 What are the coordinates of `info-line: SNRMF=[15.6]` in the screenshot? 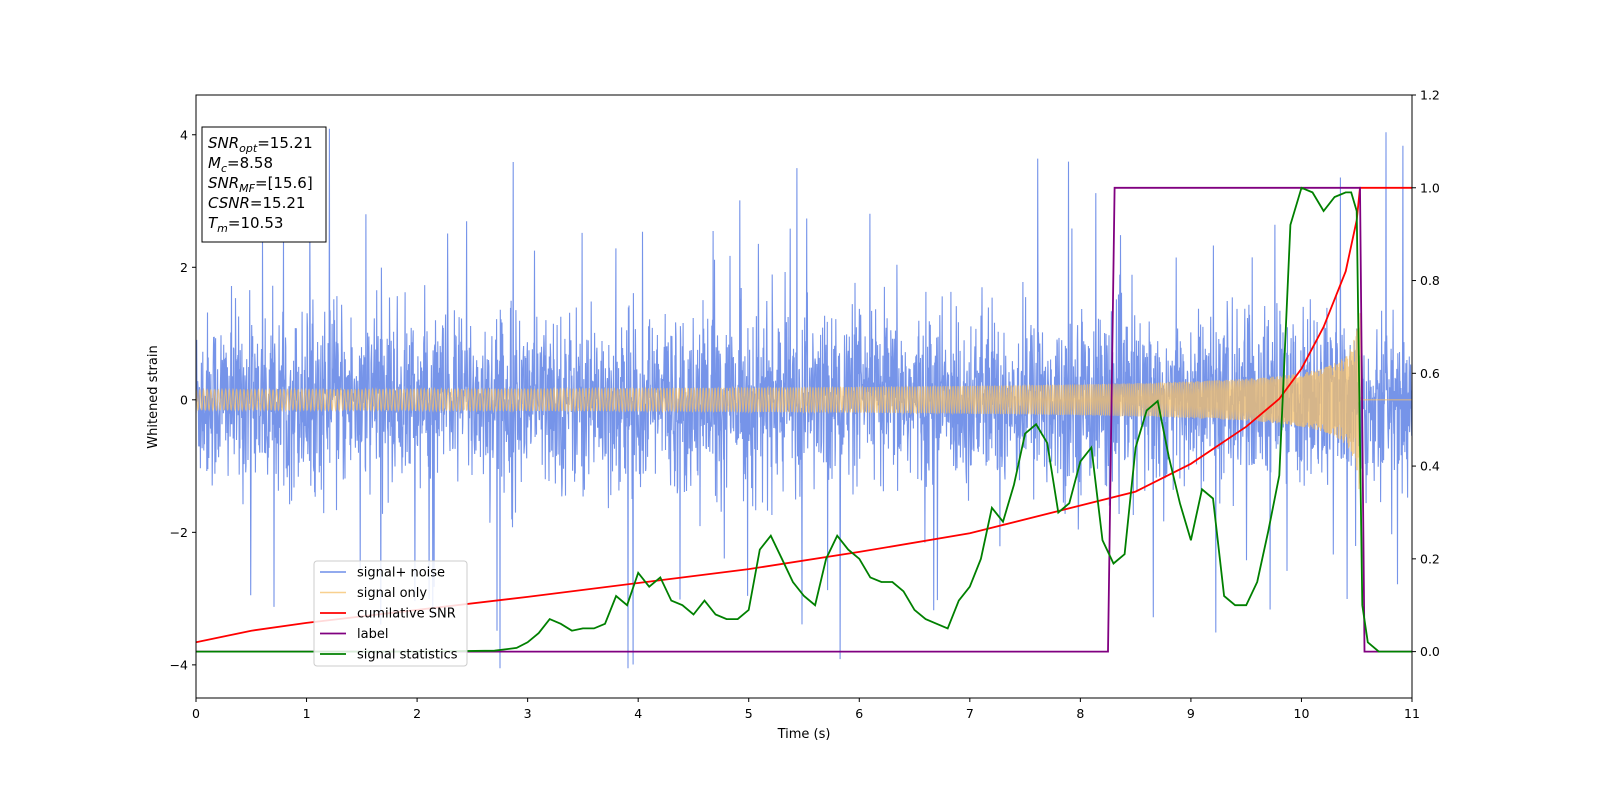 It's located at (260, 184).